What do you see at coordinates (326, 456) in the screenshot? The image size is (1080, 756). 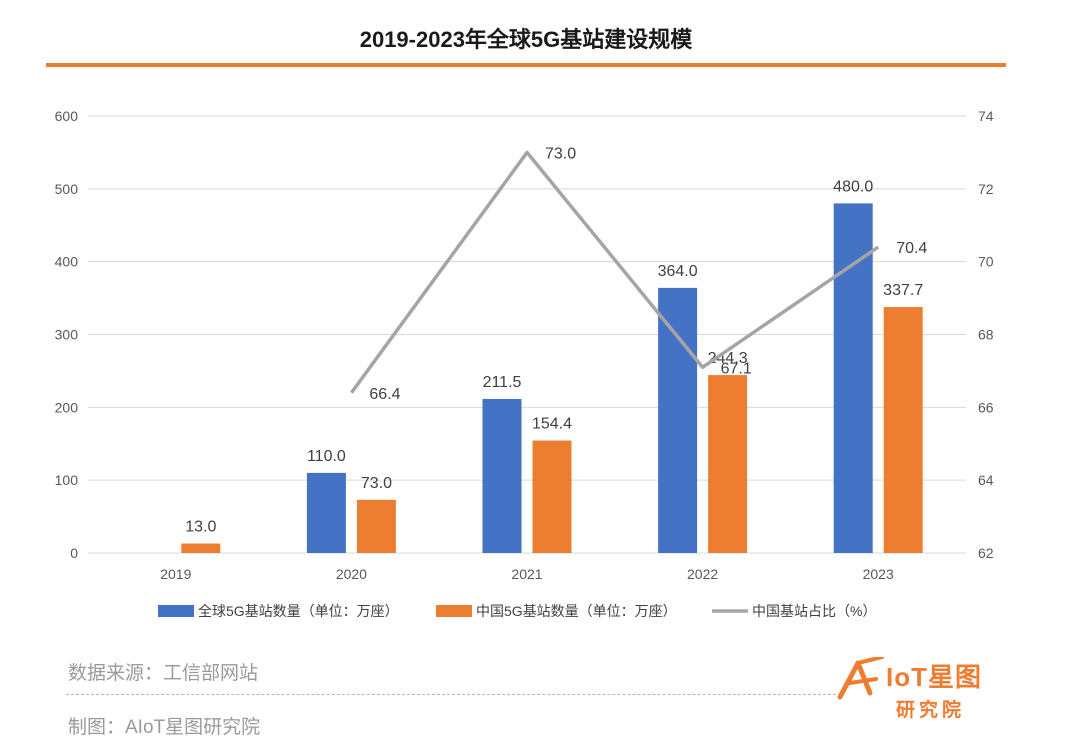 I see `bar-data-label: 110.0` at bounding box center [326, 456].